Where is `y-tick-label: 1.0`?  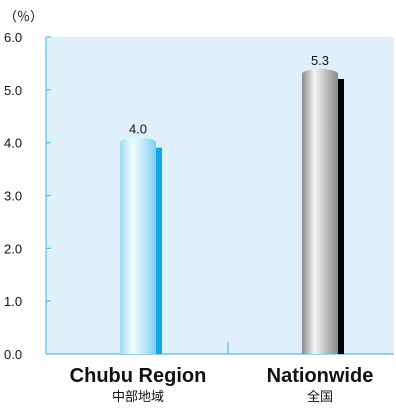 y-tick-label: 1.0 is located at coordinates (13, 301).